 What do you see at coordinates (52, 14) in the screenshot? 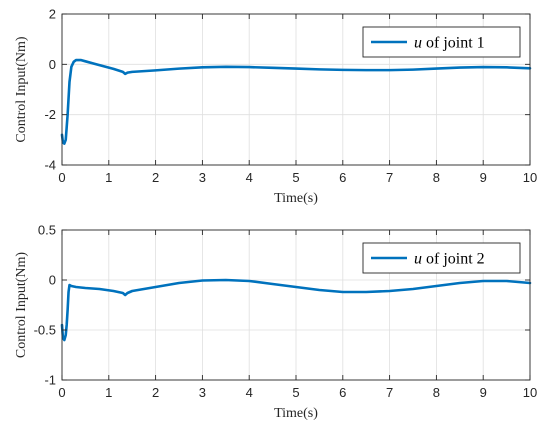
I see `y-tick-label: 2` at bounding box center [52, 14].